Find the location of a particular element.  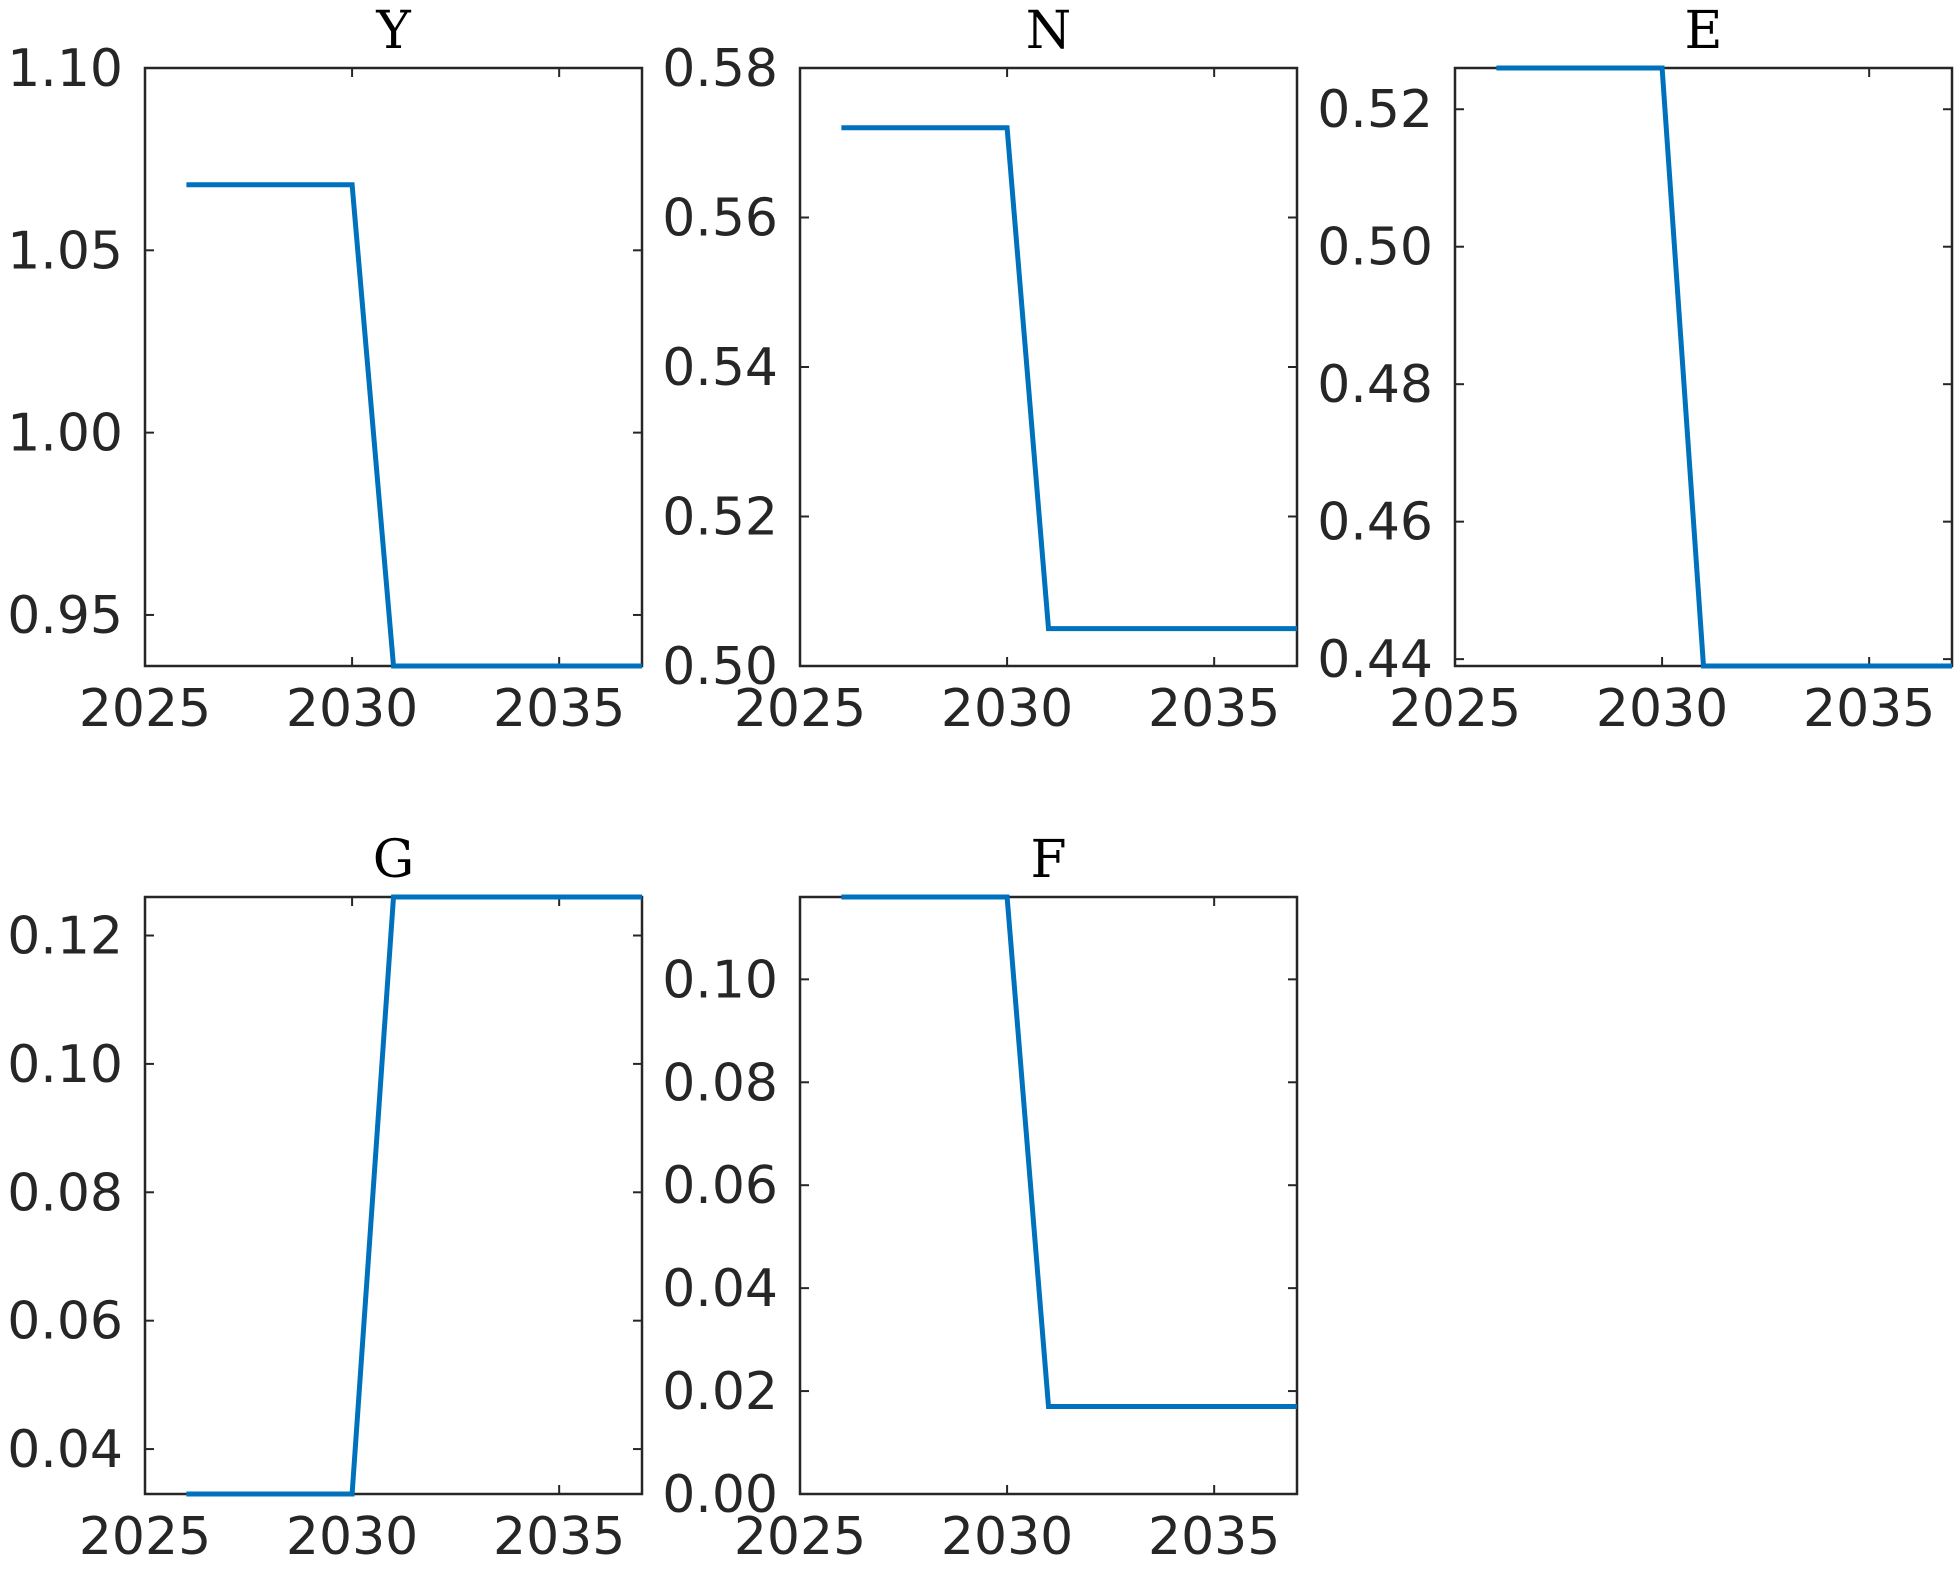

subplot-title: E is located at coordinates (1704, 31).